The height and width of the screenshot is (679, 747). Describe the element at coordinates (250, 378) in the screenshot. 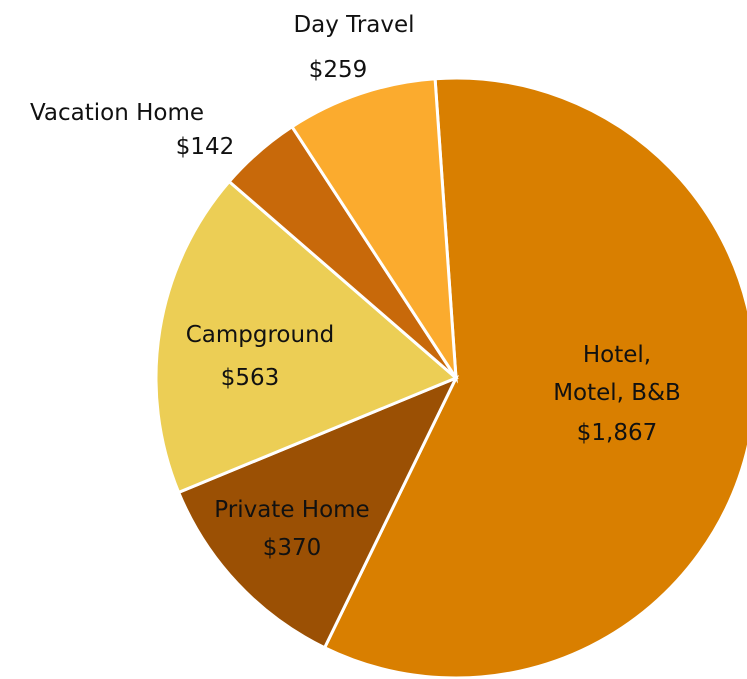

I see `value-label: $563` at that location.